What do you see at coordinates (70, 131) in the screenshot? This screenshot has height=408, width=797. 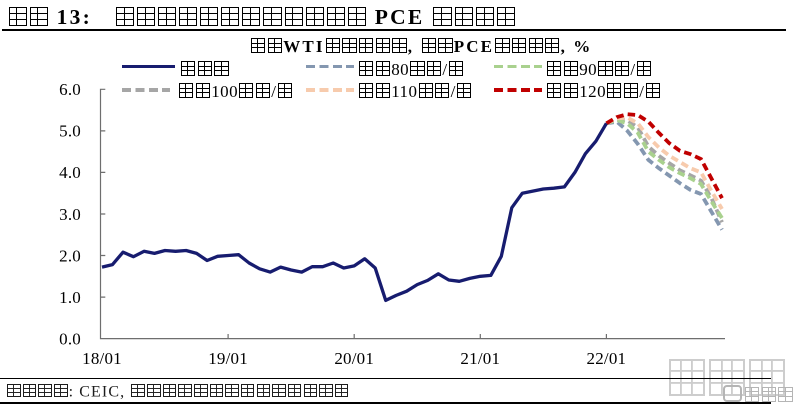 I see `svg-text: 5.0` at bounding box center [70, 131].